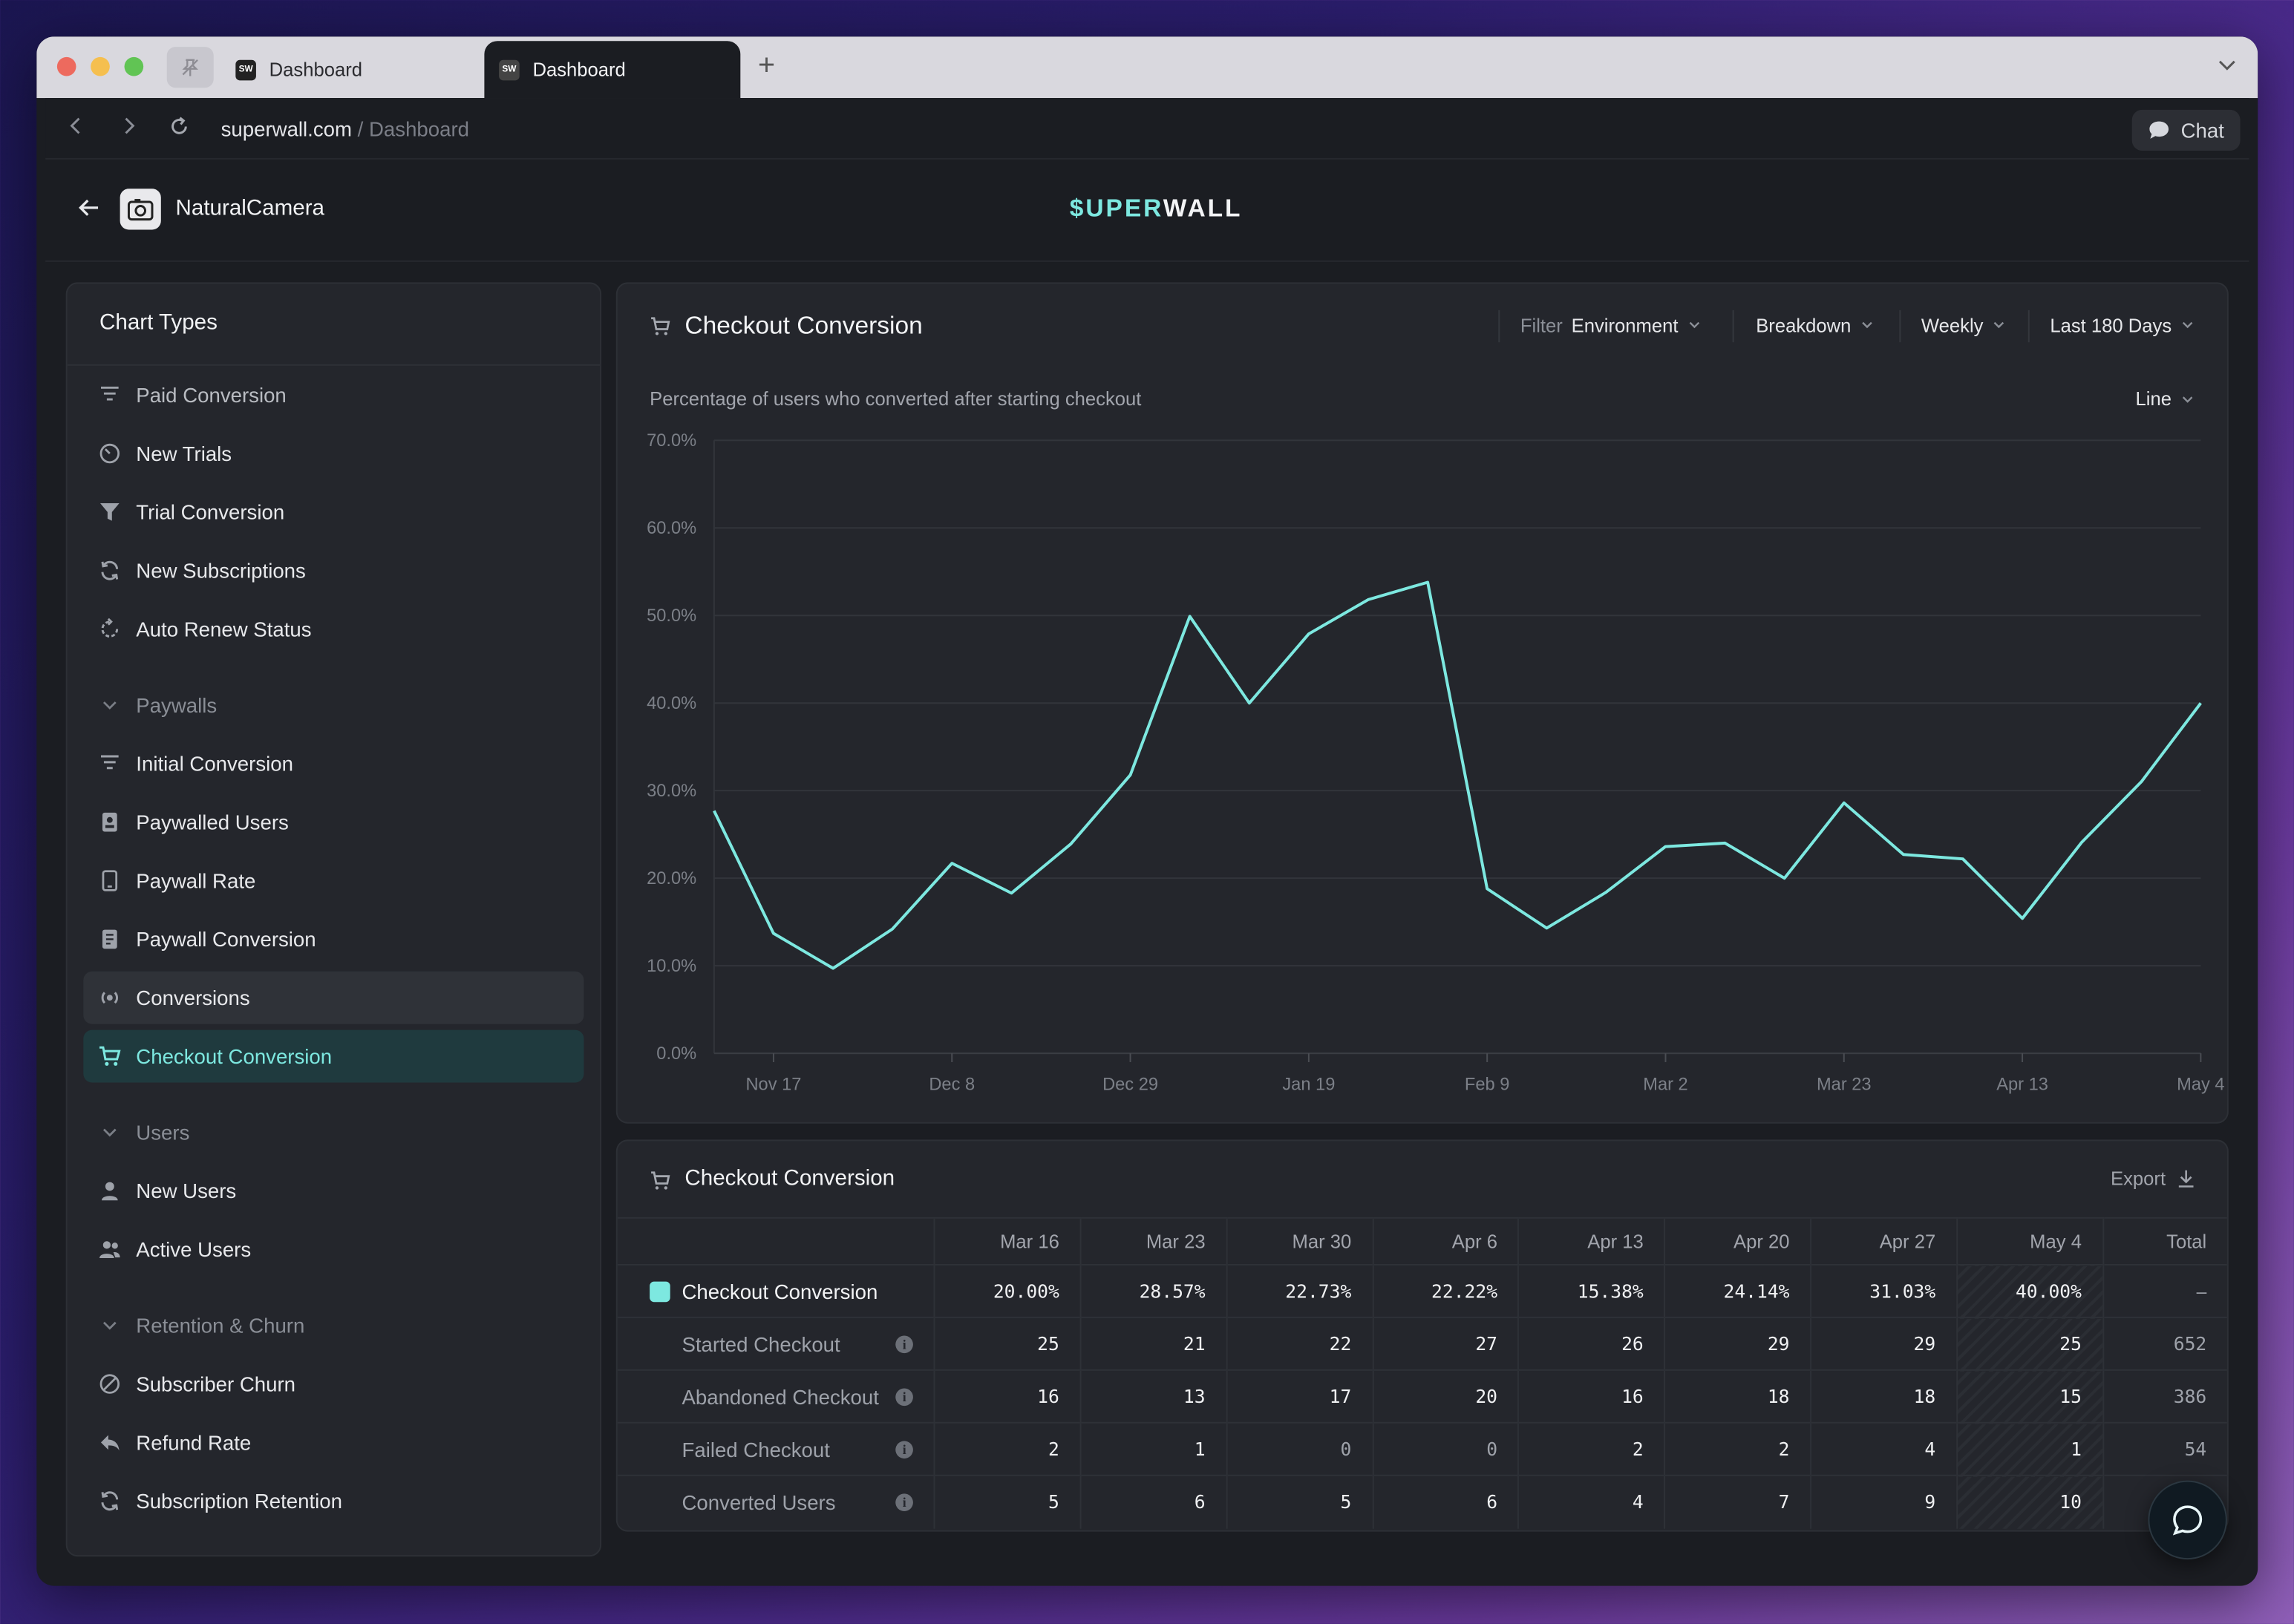 The height and width of the screenshot is (1624, 2294). What do you see at coordinates (129, 130) in the screenshot?
I see `forward-icon` at bounding box center [129, 130].